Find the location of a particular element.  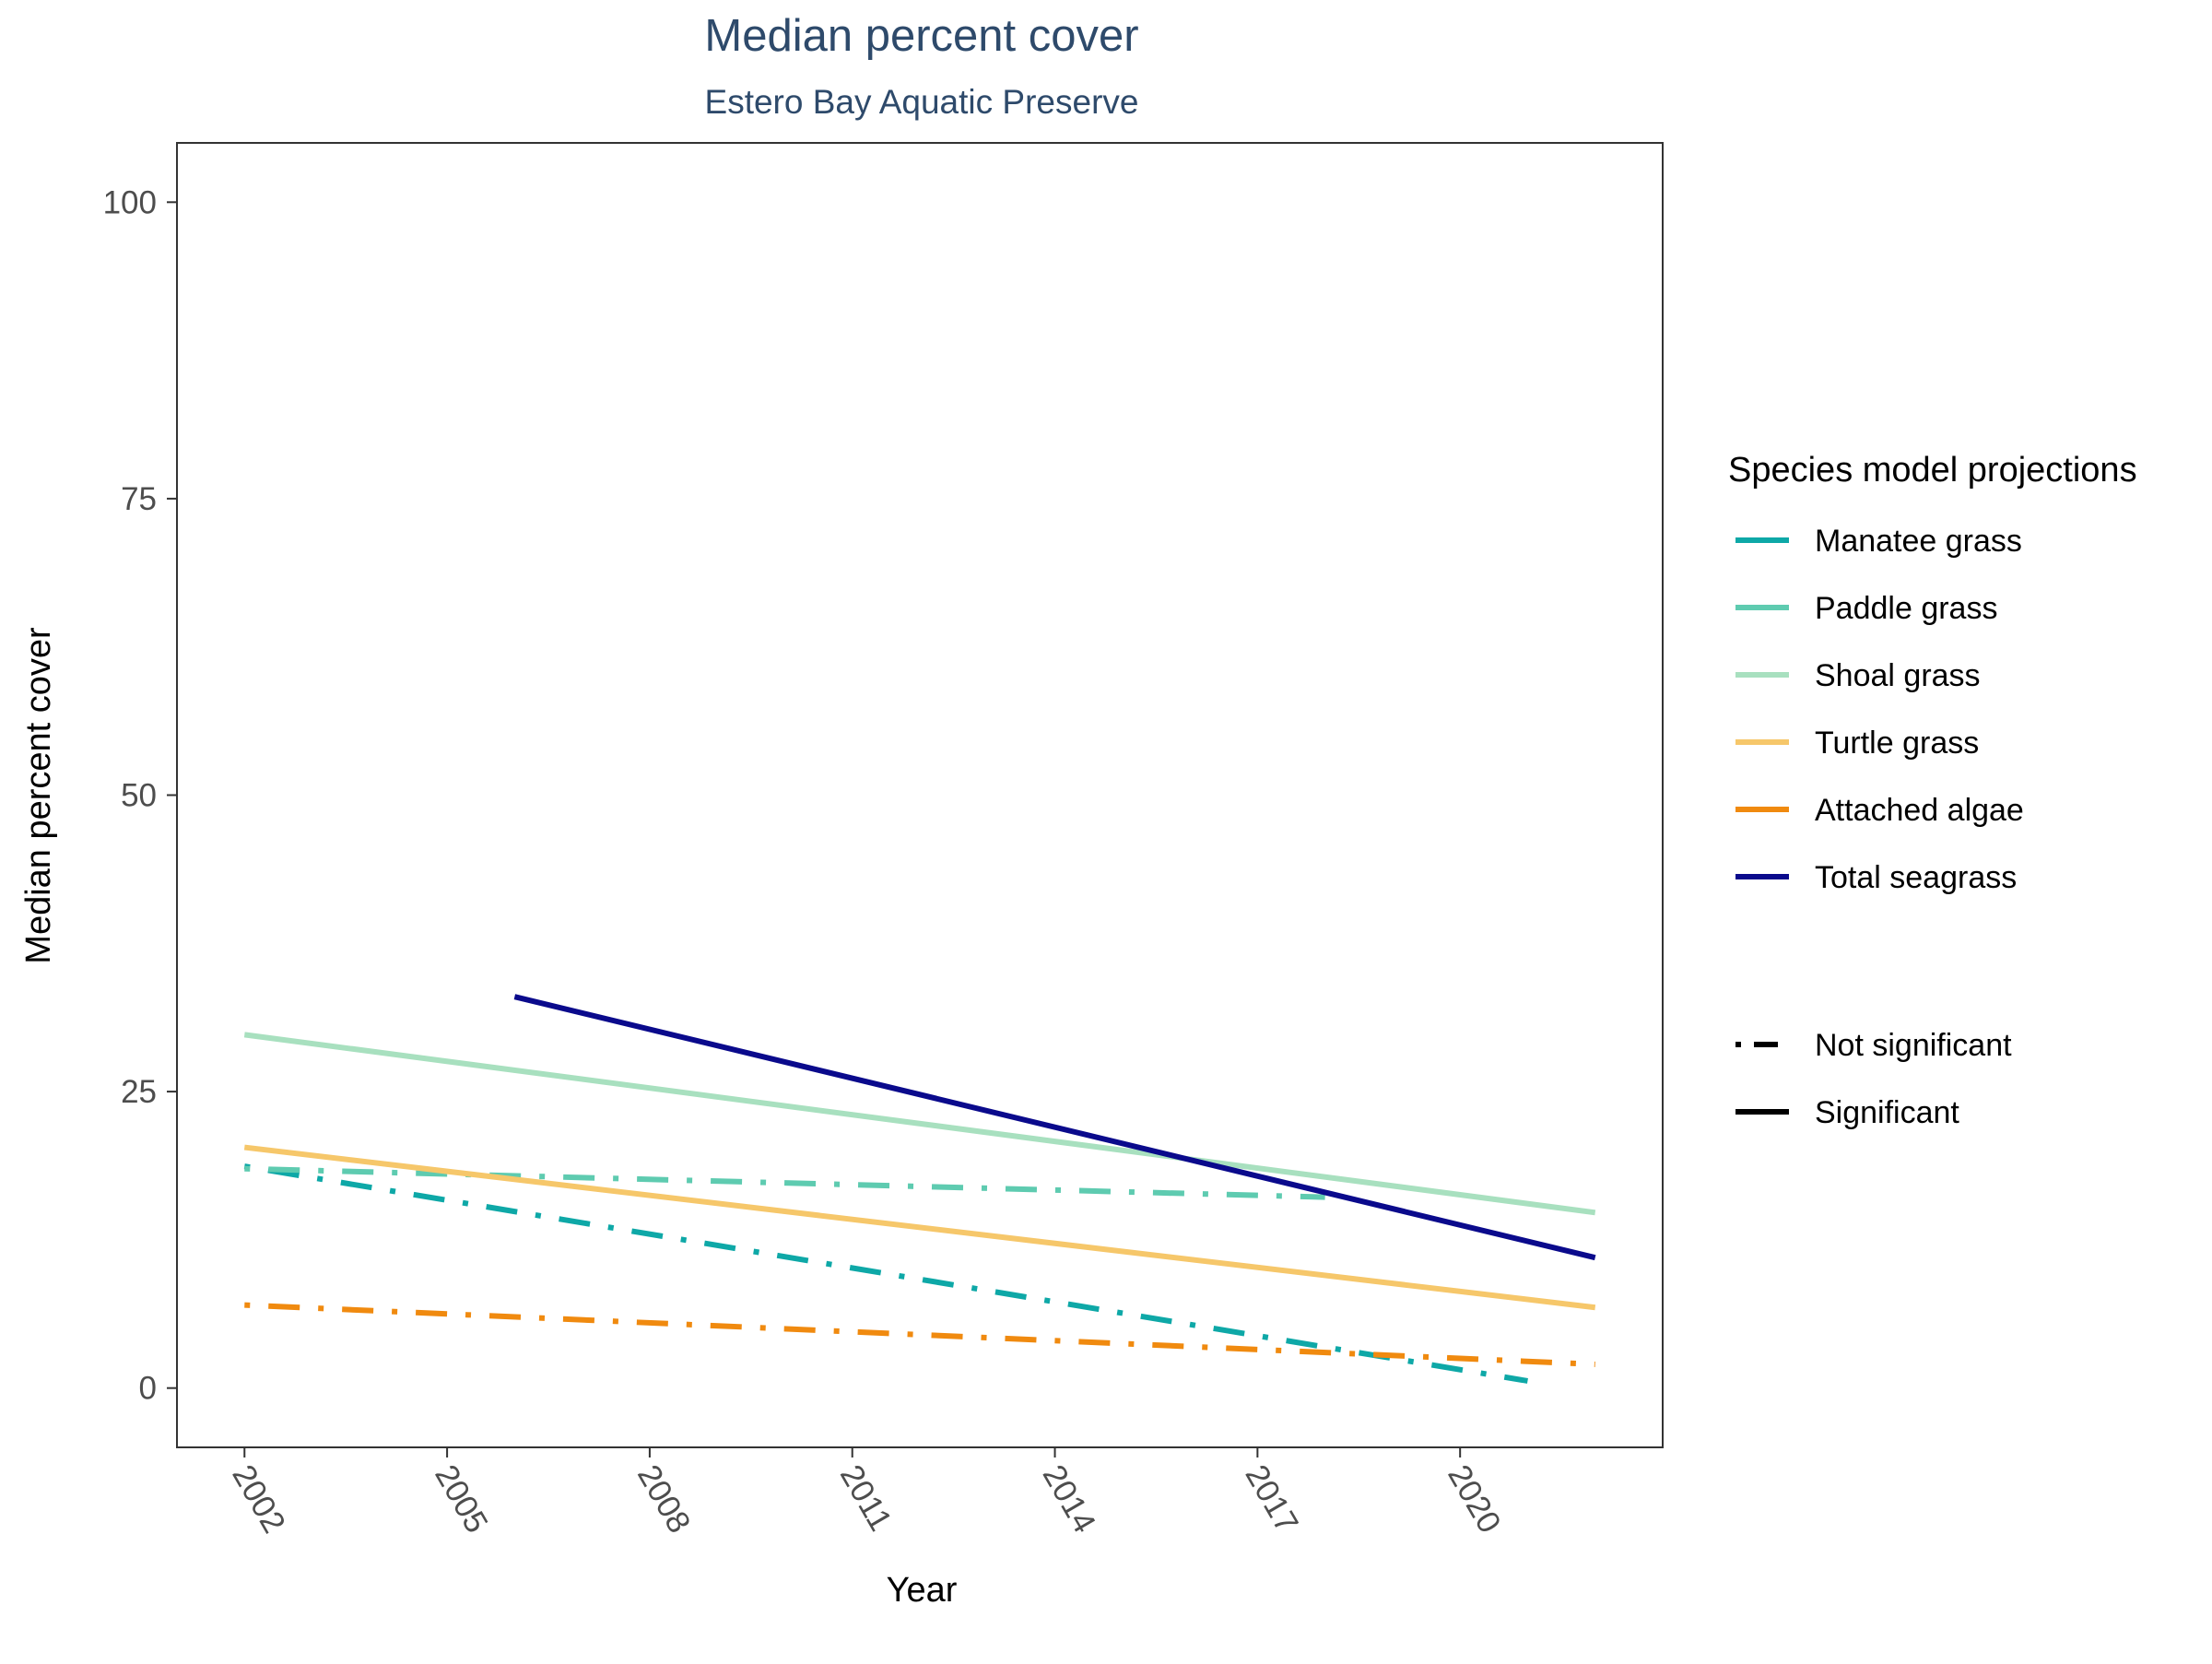

legend-label-attached-algae: Attached algae is located at coordinates (1919, 810).